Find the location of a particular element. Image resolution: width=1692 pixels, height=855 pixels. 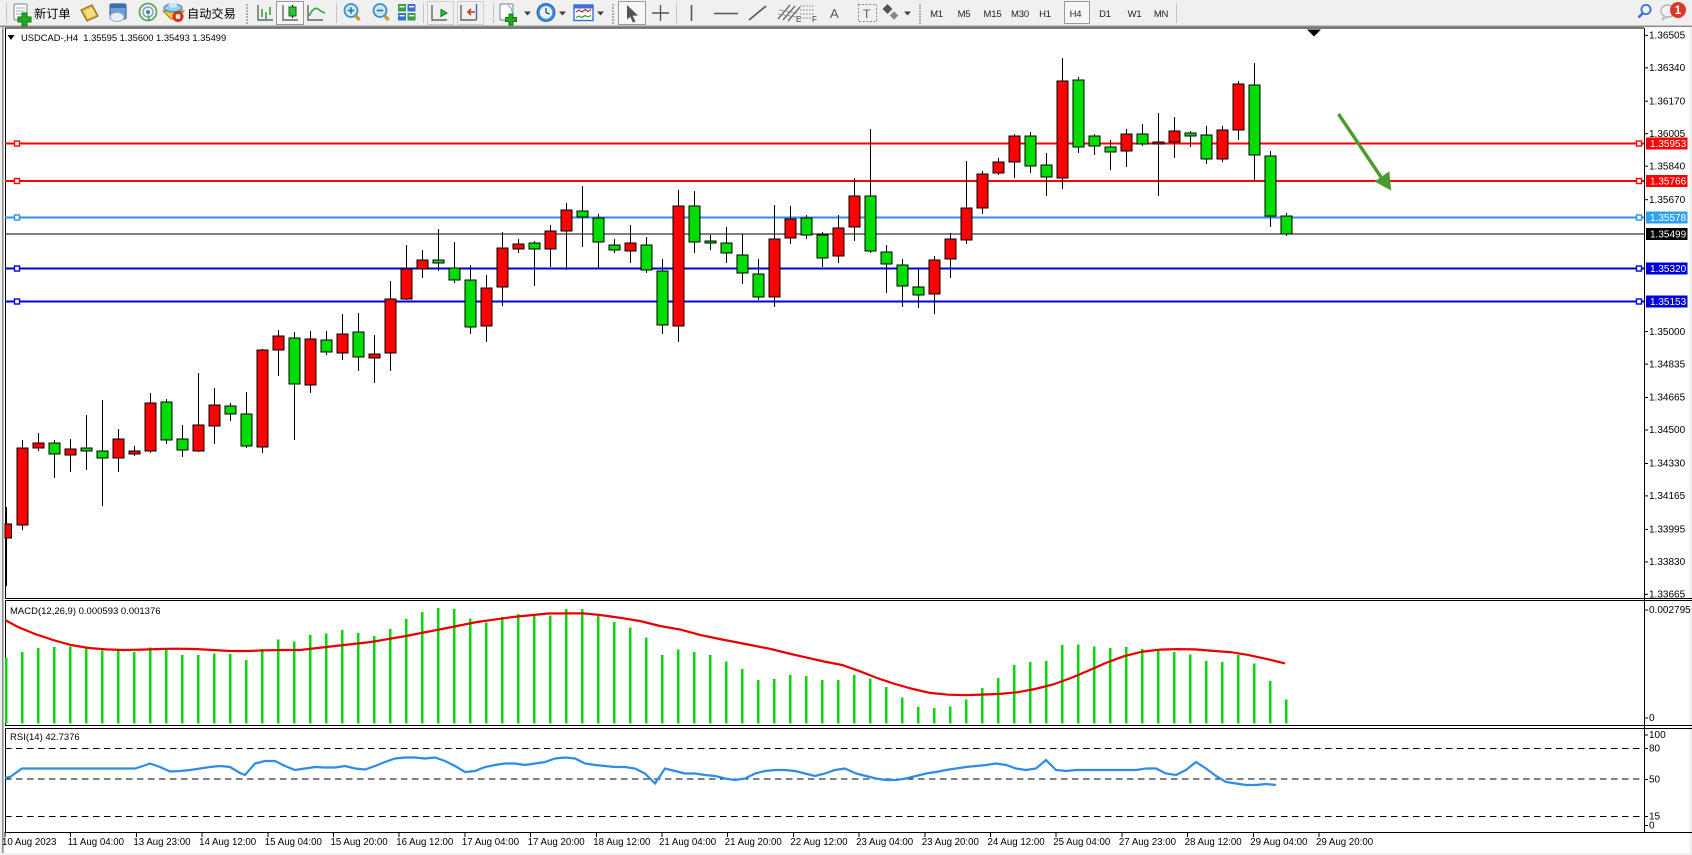

svg-text: H1 is located at coordinates (1045, 14).